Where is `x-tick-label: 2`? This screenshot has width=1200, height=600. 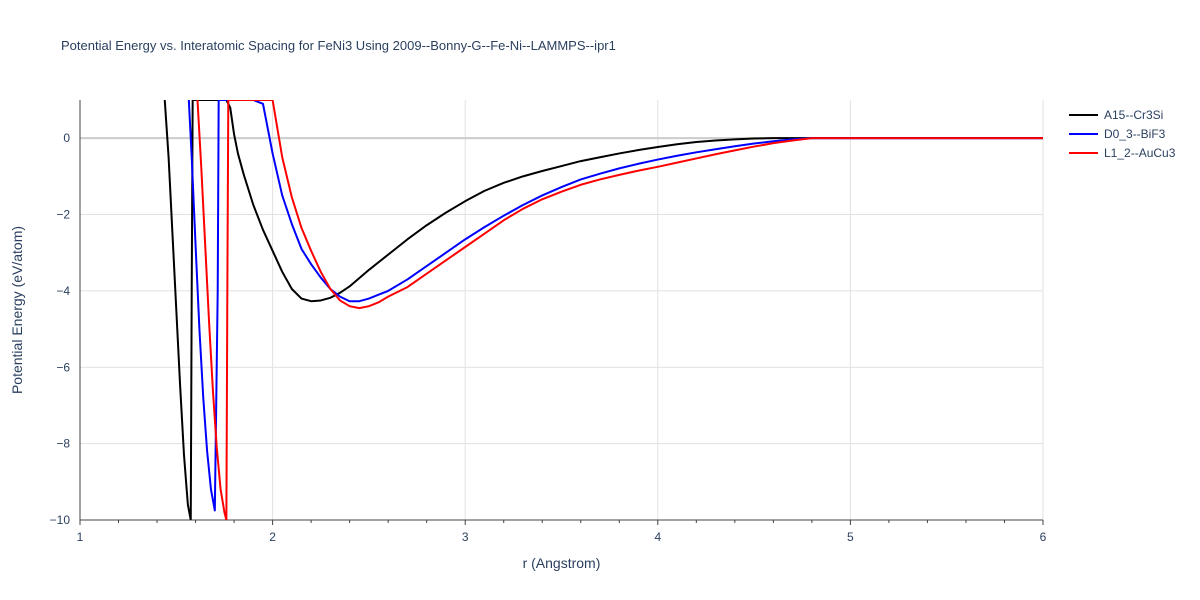 x-tick-label: 2 is located at coordinates (272, 537).